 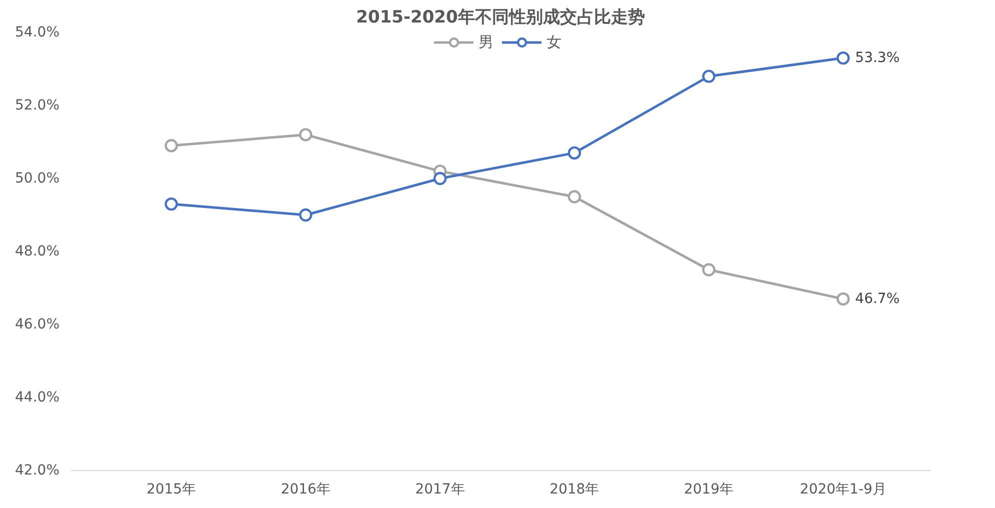 What do you see at coordinates (37, 398) in the screenshot?
I see `y-tick-label: 44.0%` at bounding box center [37, 398].